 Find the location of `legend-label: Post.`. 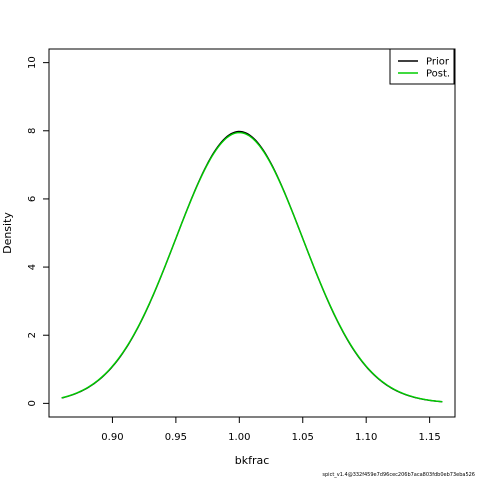

legend-label: Post. is located at coordinates (438, 74).